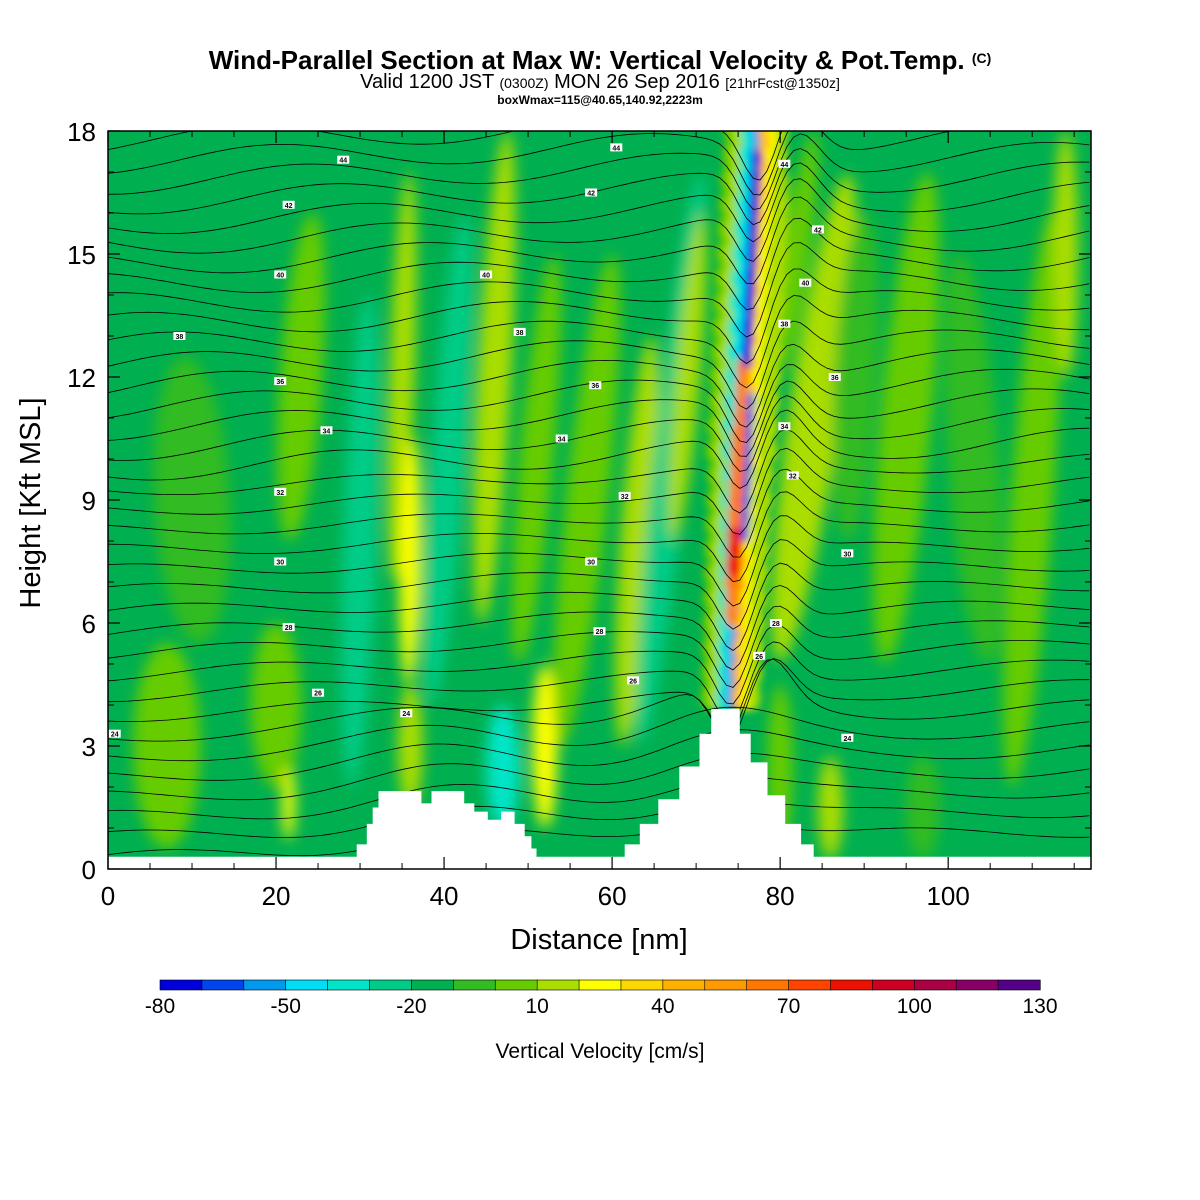 This screenshot has height=1200, width=1200. Describe the element at coordinates (947, 896) in the screenshot. I see `x-tick-label: 100` at that location.